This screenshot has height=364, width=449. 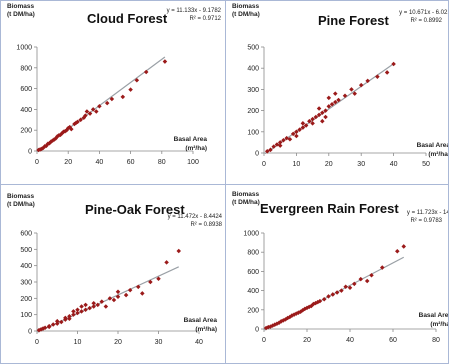 What do you see at coordinates (426, 221) in the screenshot?
I see `r-squared-text: R² = 0.9783` at bounding box center [426, 221].